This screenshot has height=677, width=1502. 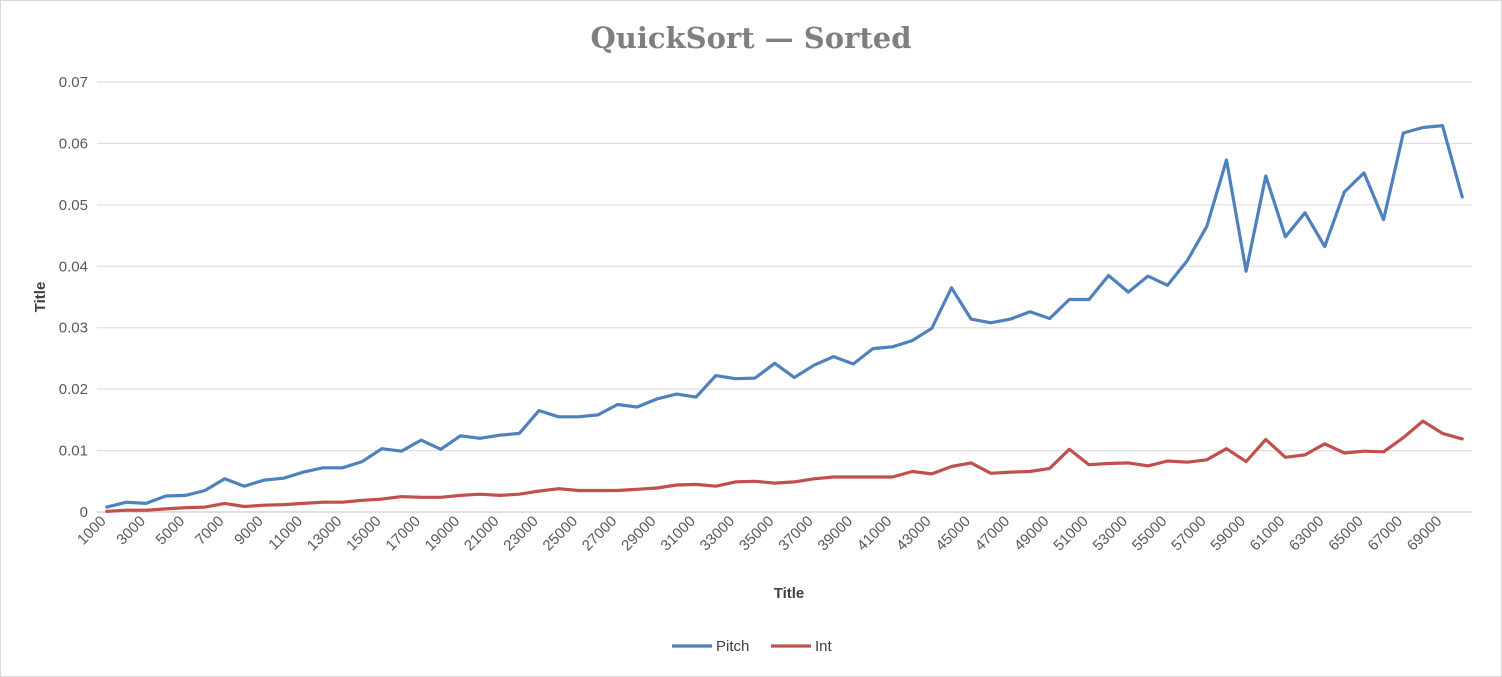 What do you see at coordinates (953, 534) in the screenshot?
I see `x-tick-label: 45000` at bounding box center [953, 534].